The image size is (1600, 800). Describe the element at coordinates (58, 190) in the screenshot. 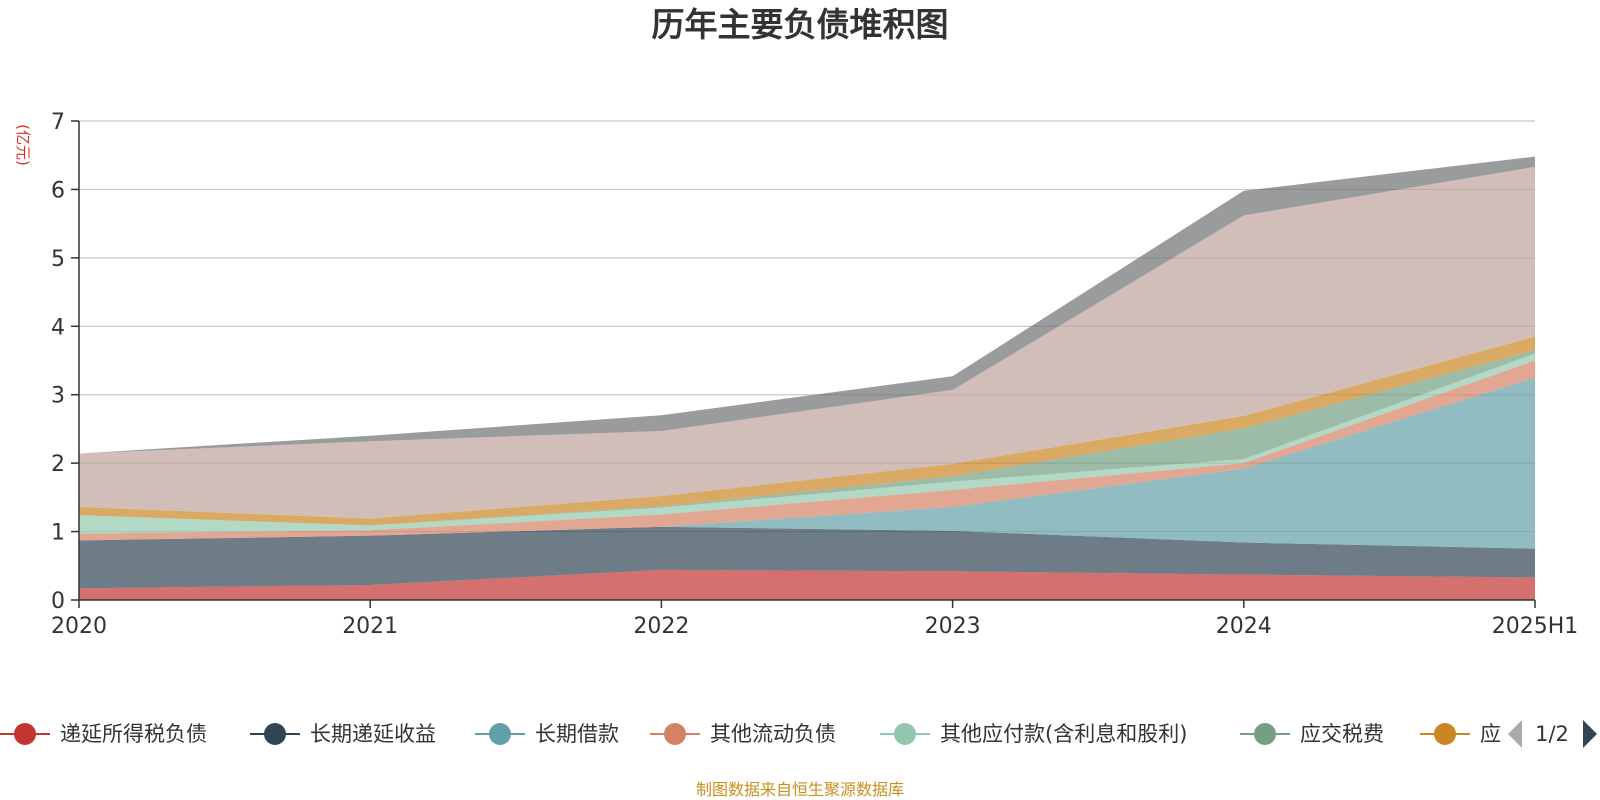

I see `y-tick-label: 6` at that location.